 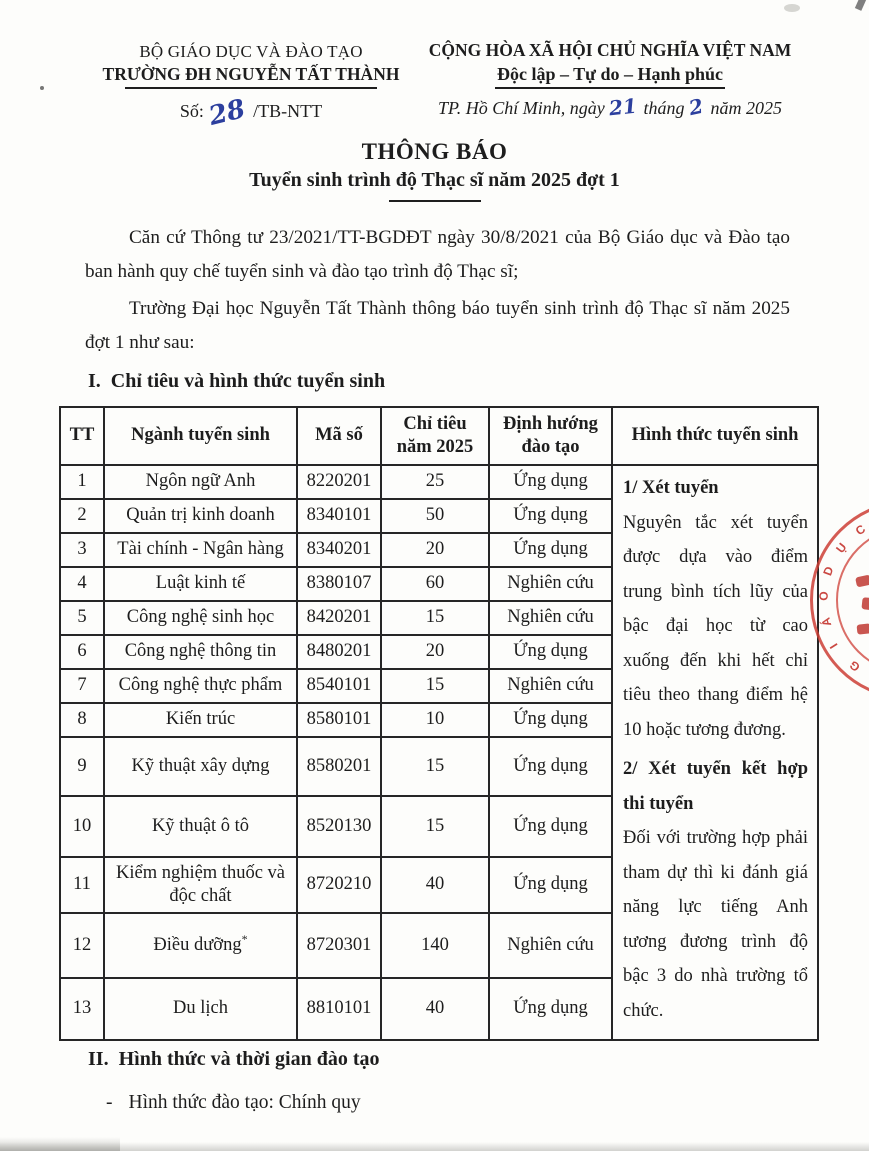 I want to click on cell-nganh: Quản trị kinh doanh, so click(x=200, y=516).